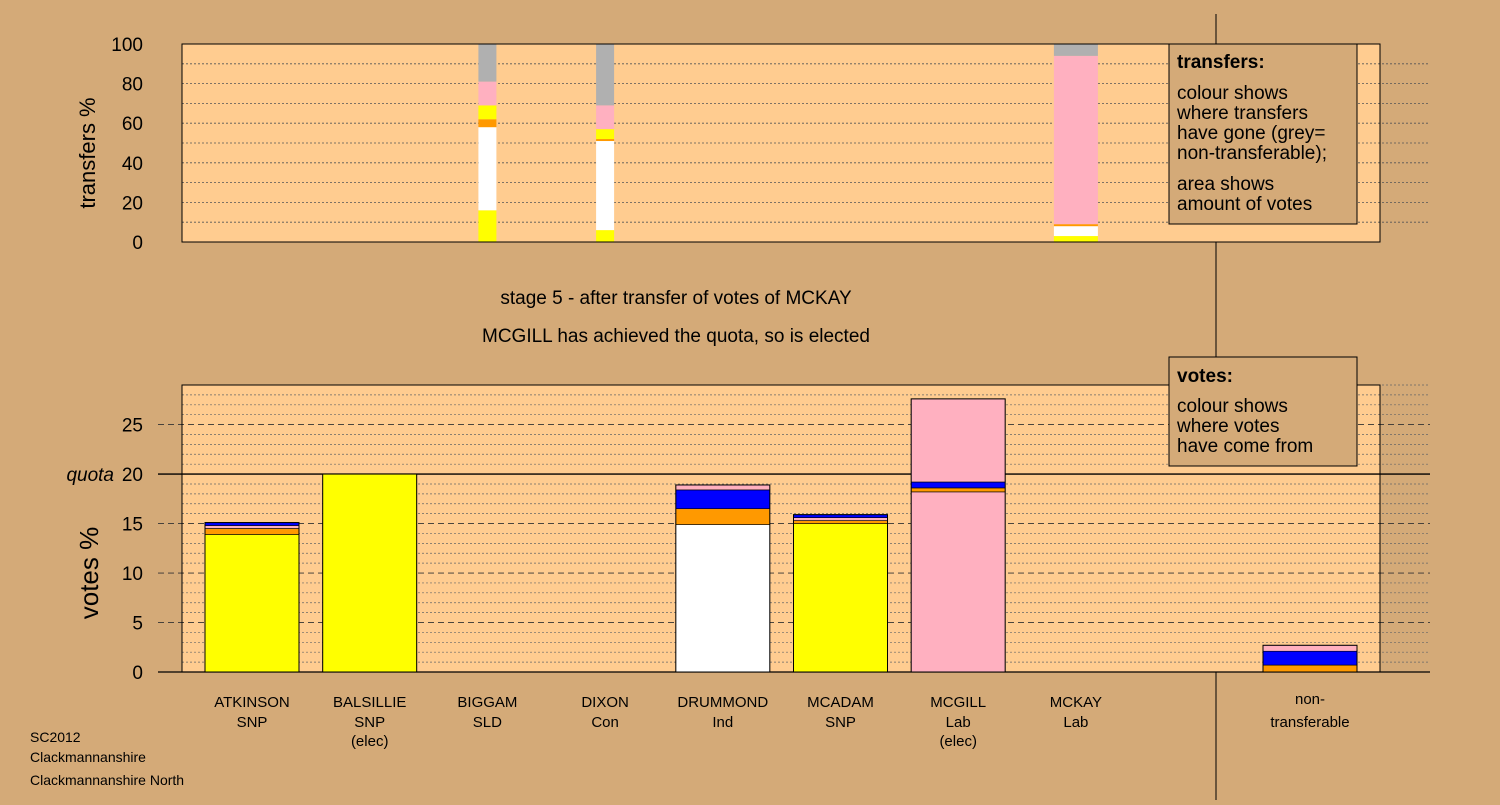  I want to click on footer-ward: Clackmannanshire North, so click(107, 780).